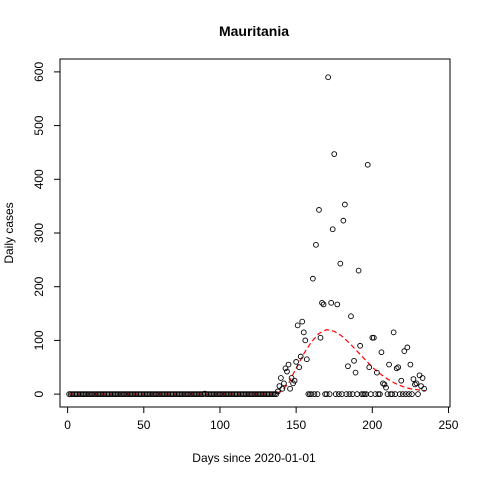 The width and height of the screenshot is (480, 480). I want to click on x-tick-label: 50, so click(144, 425).